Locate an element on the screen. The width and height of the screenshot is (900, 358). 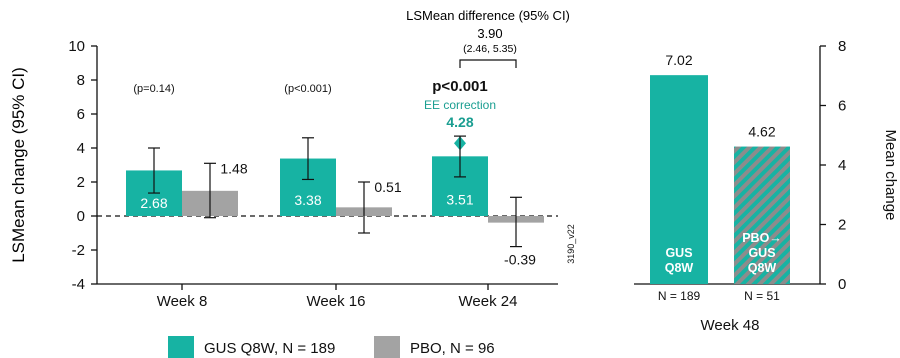
bar-week48-value-label: 7.02 is located at coordinates (678, 60).